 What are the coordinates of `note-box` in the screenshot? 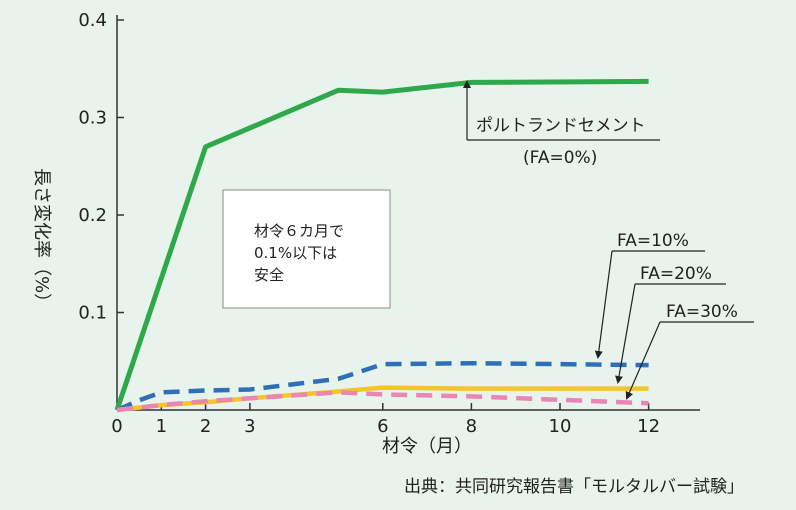 It's located at (306, 249).